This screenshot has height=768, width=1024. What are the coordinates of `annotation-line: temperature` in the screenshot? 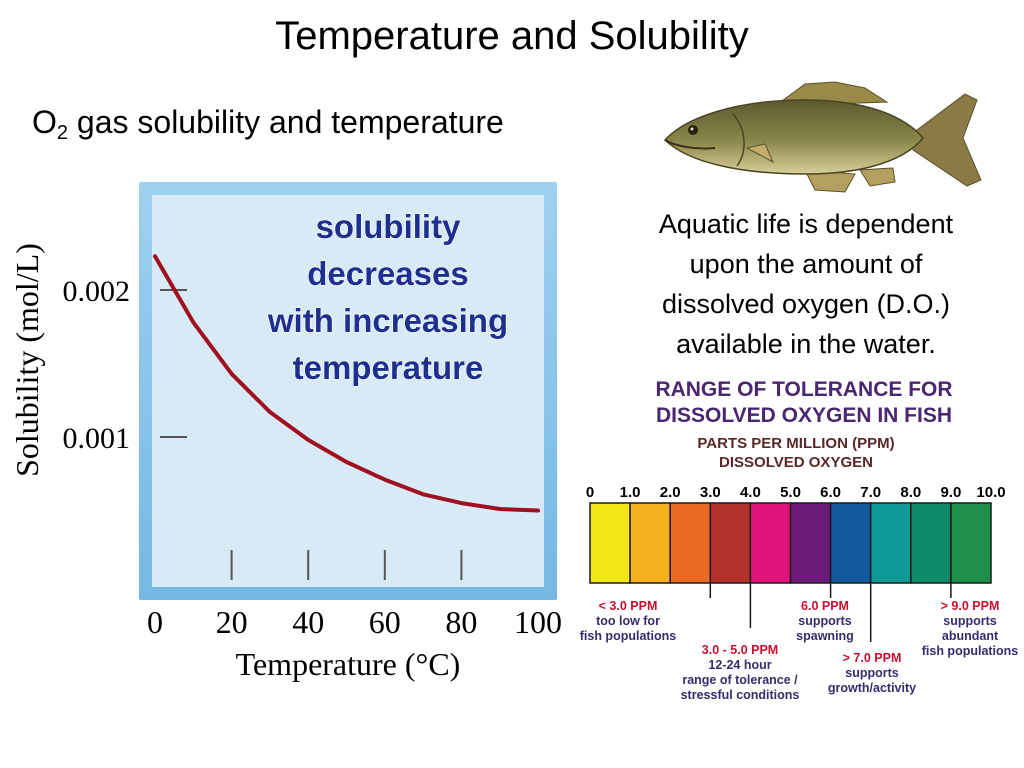 It's located at (388, 367).